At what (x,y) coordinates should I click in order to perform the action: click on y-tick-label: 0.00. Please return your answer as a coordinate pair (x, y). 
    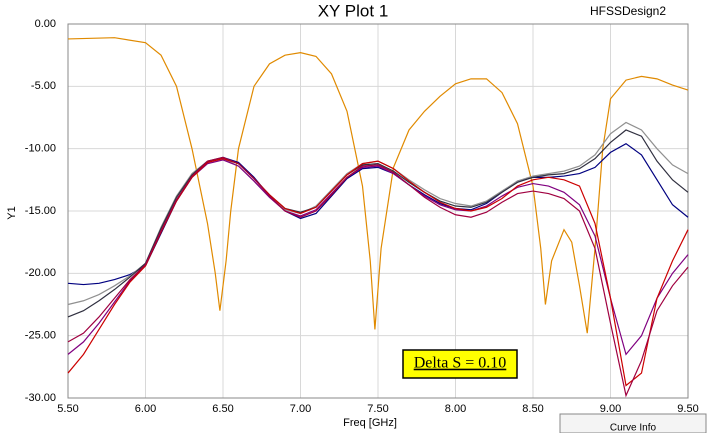
    Looking at the image, I should click on (45, 24).